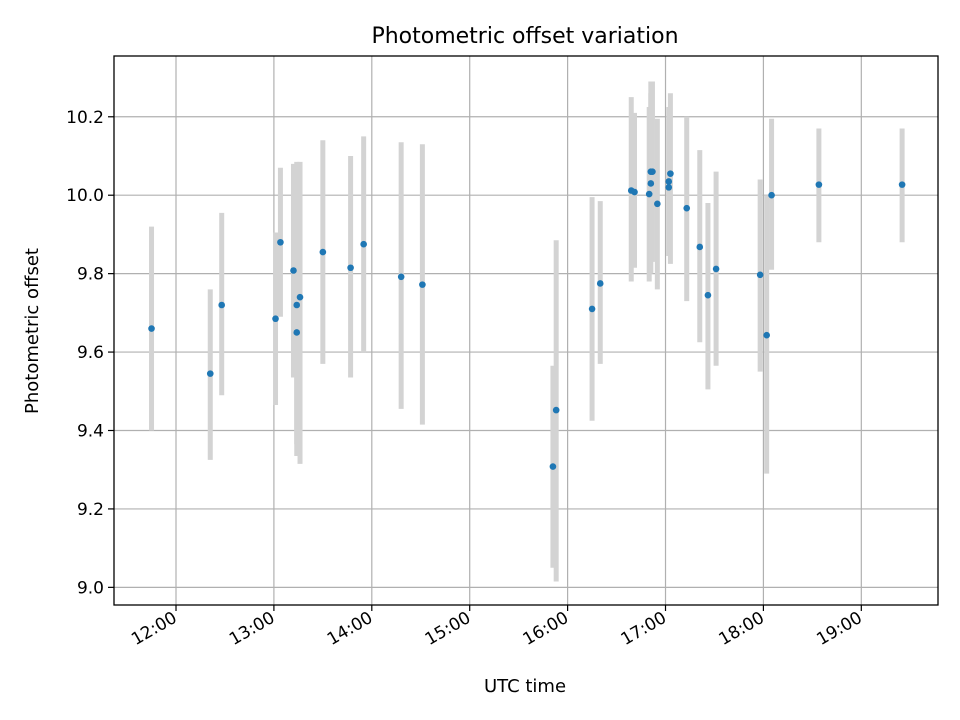  I want to click on y-tick-label: 9.6, so click(90, 353).